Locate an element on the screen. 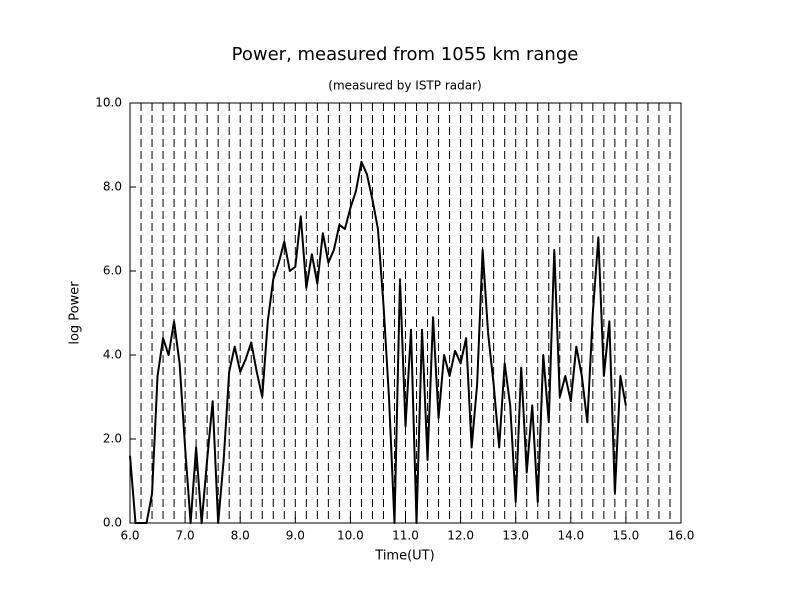 The height and width of the screenshot is (612, 792). y-tick-label: 2.0 is located at coordinates (112, 439).